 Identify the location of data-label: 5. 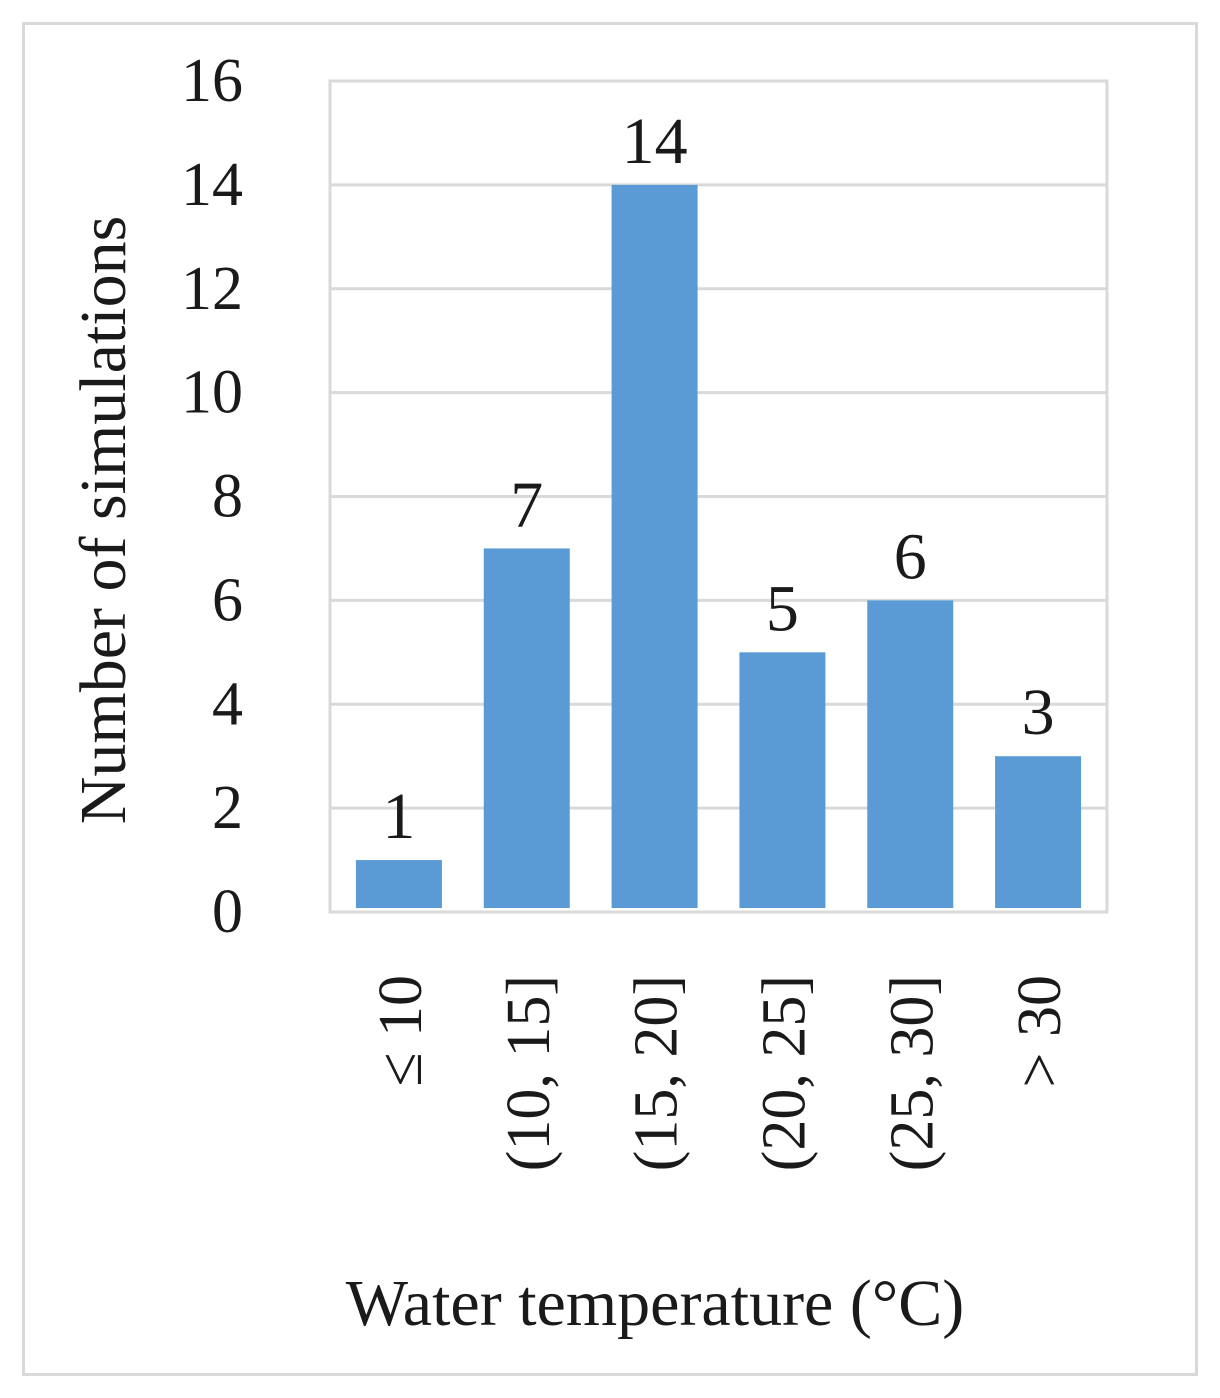
(782, 608).